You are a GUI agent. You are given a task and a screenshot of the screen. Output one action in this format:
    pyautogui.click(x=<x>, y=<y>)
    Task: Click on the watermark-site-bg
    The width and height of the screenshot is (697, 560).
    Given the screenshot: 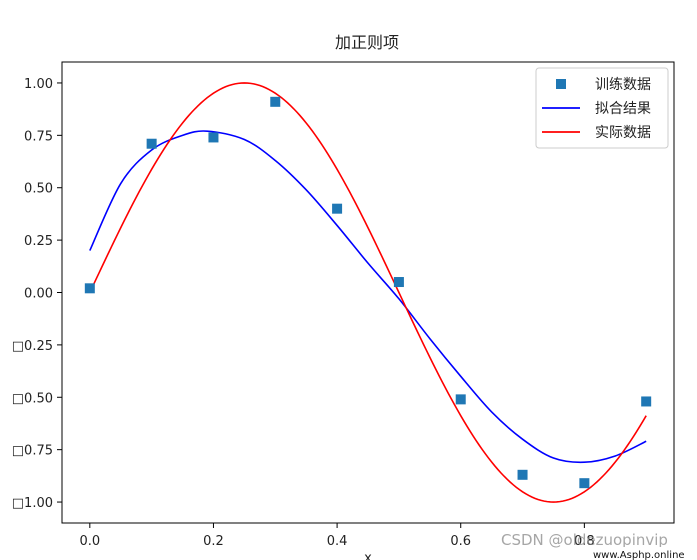 What is the action you would take?
    pyautogui.click(x=644, y=553)
    